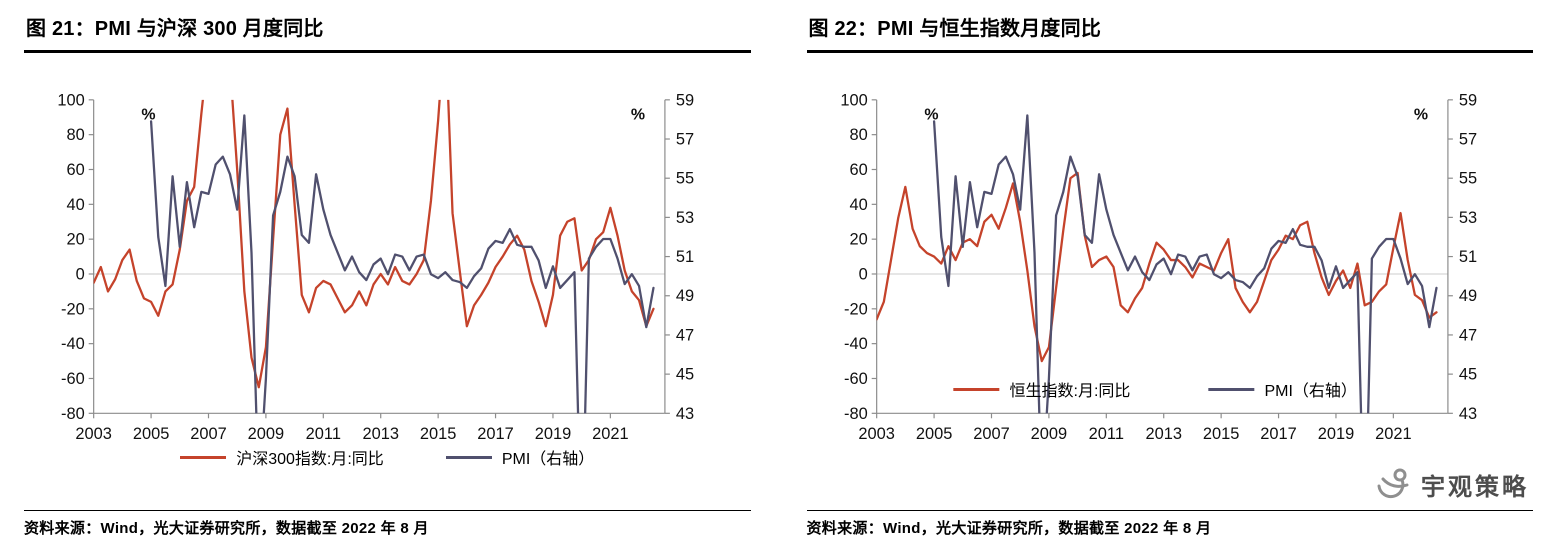 The height and width of the screenshot is (547, 1561). What do you see at coordinates (310, 460) in the screenshot?
I see `legend-label-csi300: 沪深300指数:月:同比` at bounding box center [310, 460].